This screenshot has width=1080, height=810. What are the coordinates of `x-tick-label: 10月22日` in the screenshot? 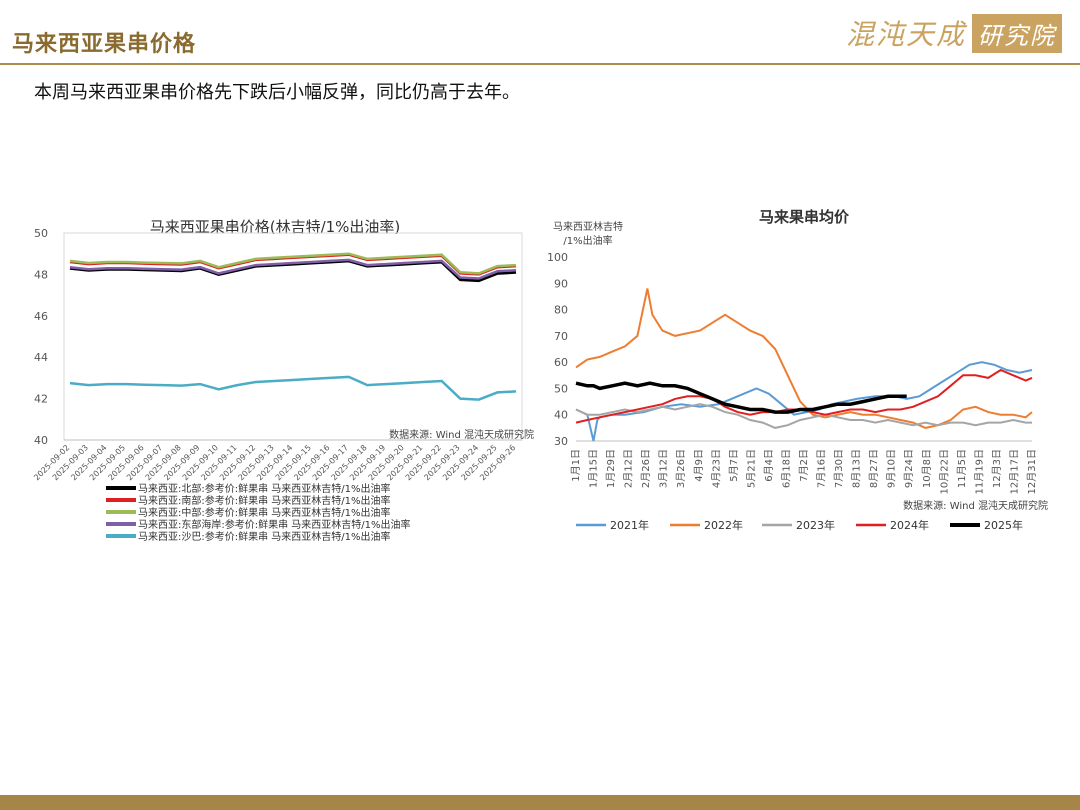 It's located at (944, 471).